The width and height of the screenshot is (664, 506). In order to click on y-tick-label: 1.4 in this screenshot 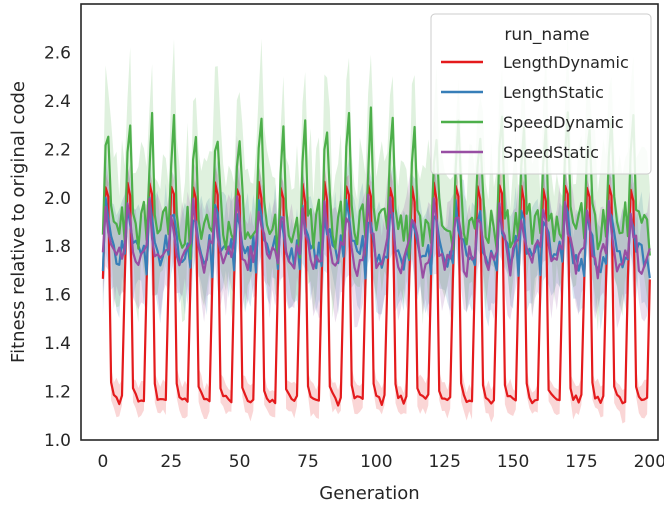, I will do `click(57, 344)`.